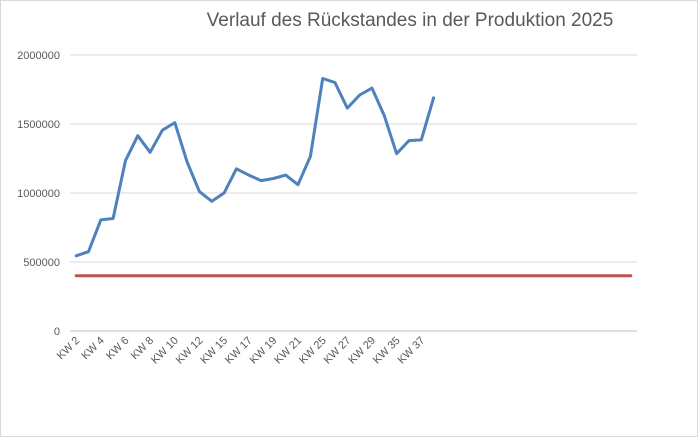 This screenshot has height=437, width=698. I want to click on y-tick-label: 0, so click(57, 332).